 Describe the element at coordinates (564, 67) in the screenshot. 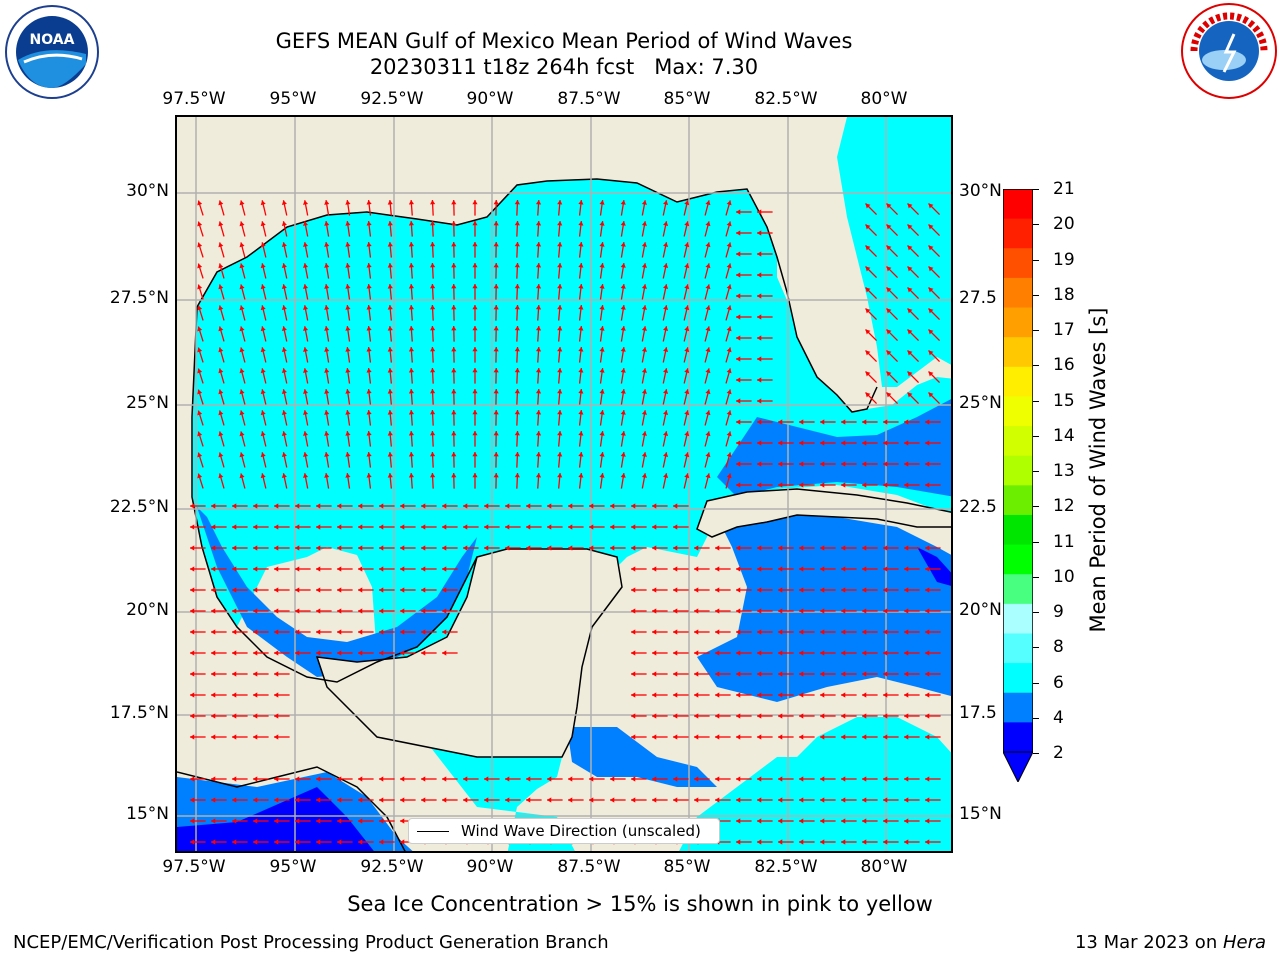

I see `chart-subtitle: 20230311 t18z 264h fcst Max: 7.30` at that location.